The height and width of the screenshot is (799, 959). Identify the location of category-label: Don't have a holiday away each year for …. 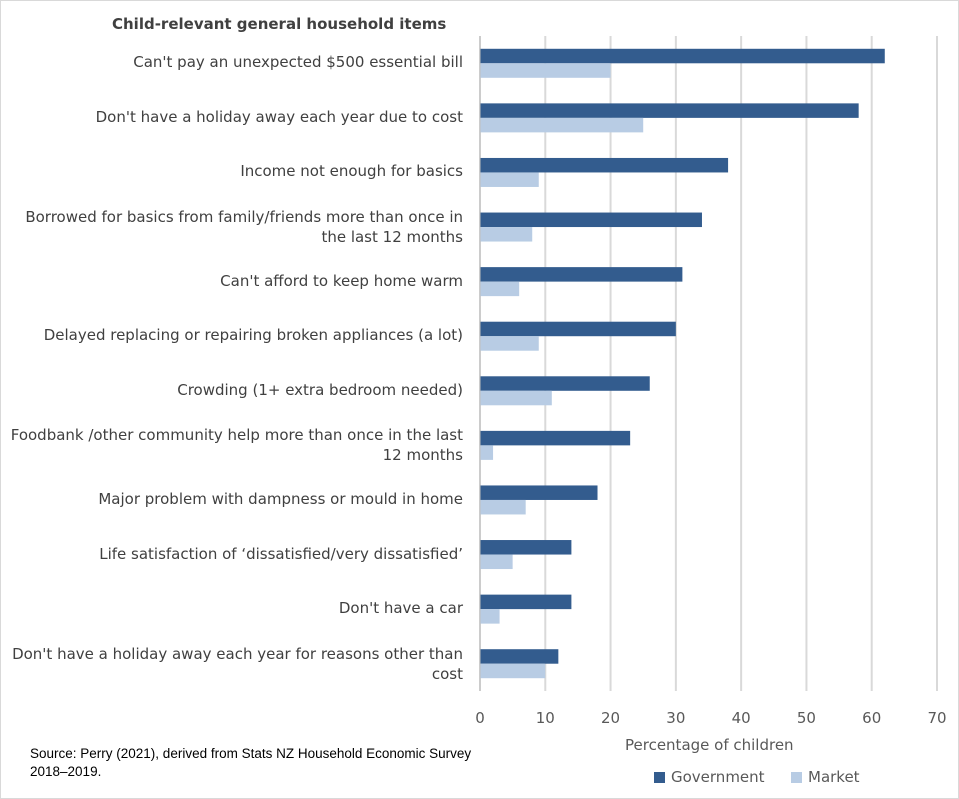
(237, 663).